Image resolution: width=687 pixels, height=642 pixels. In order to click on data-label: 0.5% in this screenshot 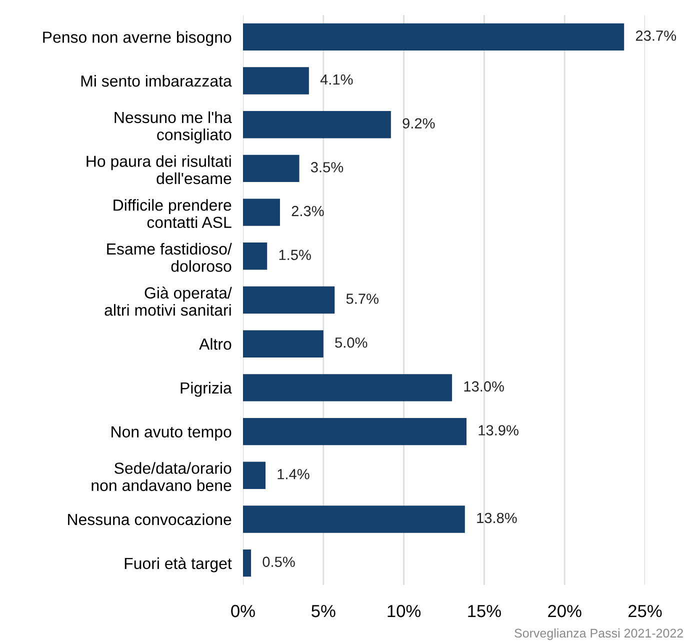, I will do `click(278, 561)`.